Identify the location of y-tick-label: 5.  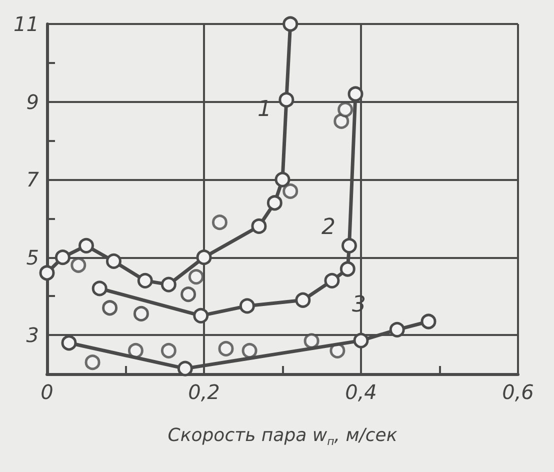
(32, 257).